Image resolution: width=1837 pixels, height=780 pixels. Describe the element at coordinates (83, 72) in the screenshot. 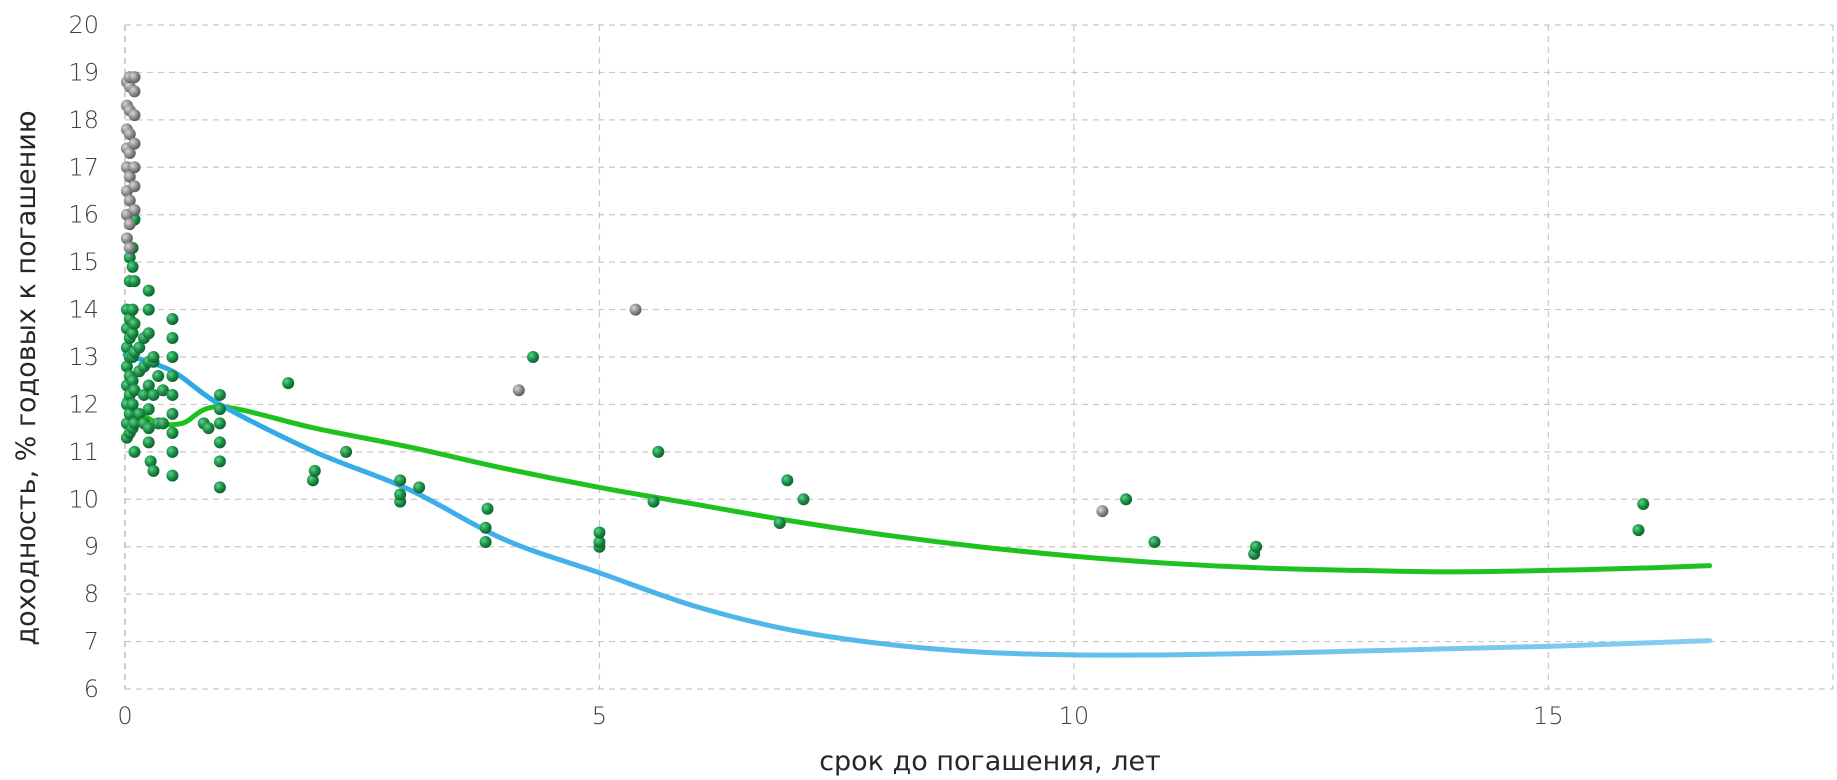

I see `y-tick-label: 19` at that location.